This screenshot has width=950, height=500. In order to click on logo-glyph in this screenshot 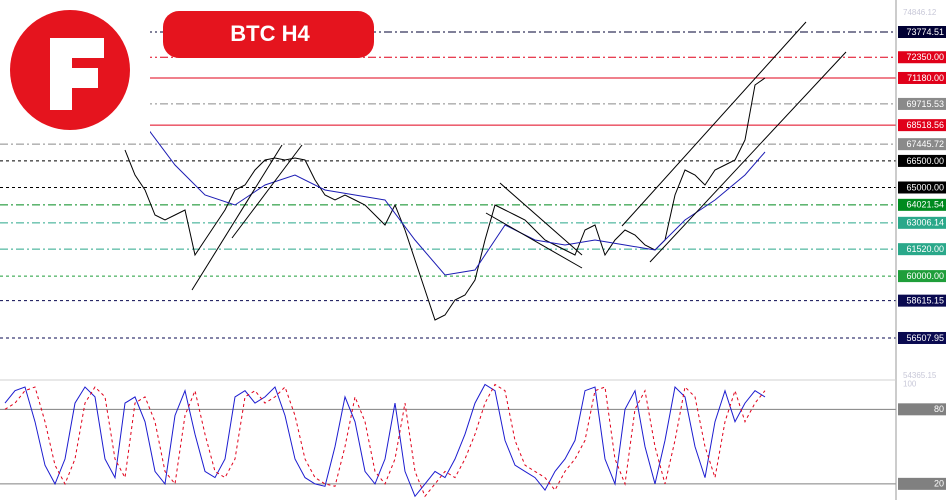, I will do `click(77, 74)`.